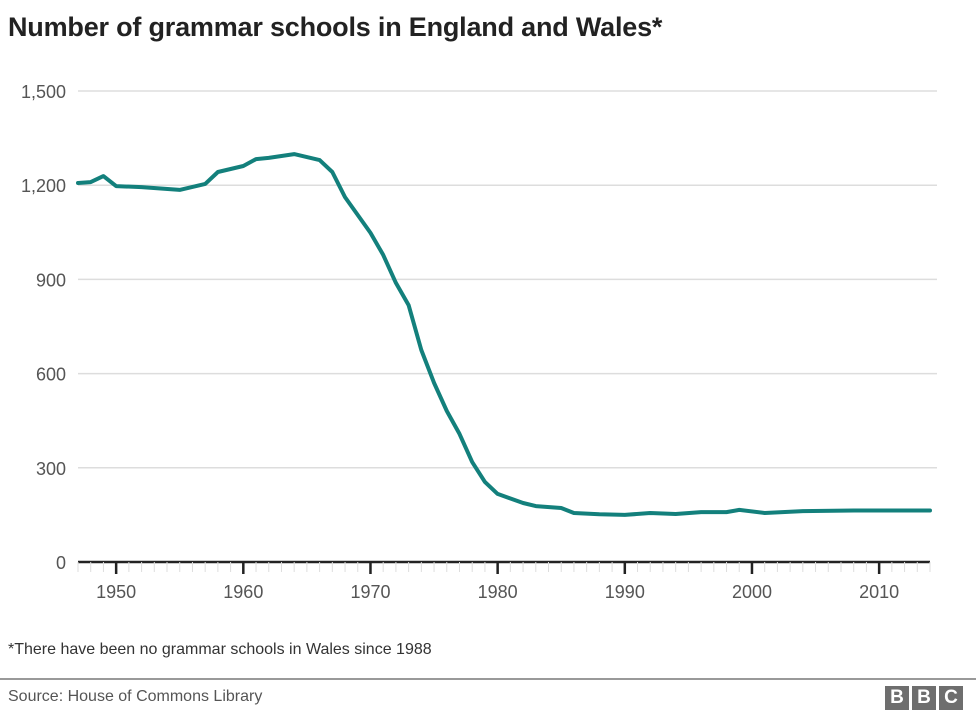 This screenshot has height=719, width=976. What do you see at coordinates (51, 280) in the screenshot?
I see `y-tick-label: 900` at bounding box center [51, 280].